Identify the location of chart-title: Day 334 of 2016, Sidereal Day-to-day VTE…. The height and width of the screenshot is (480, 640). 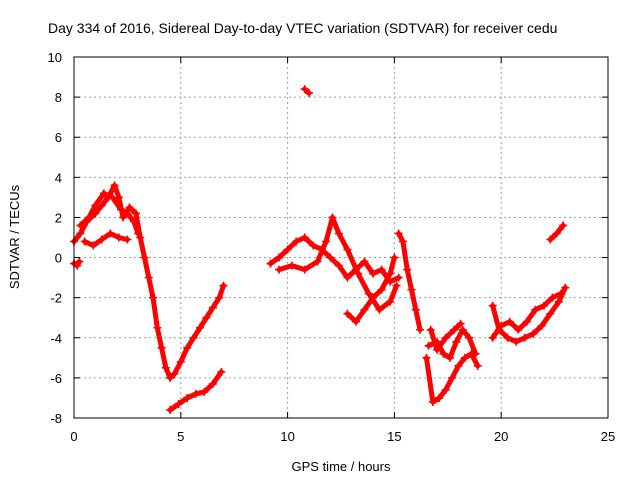
(302, 28).